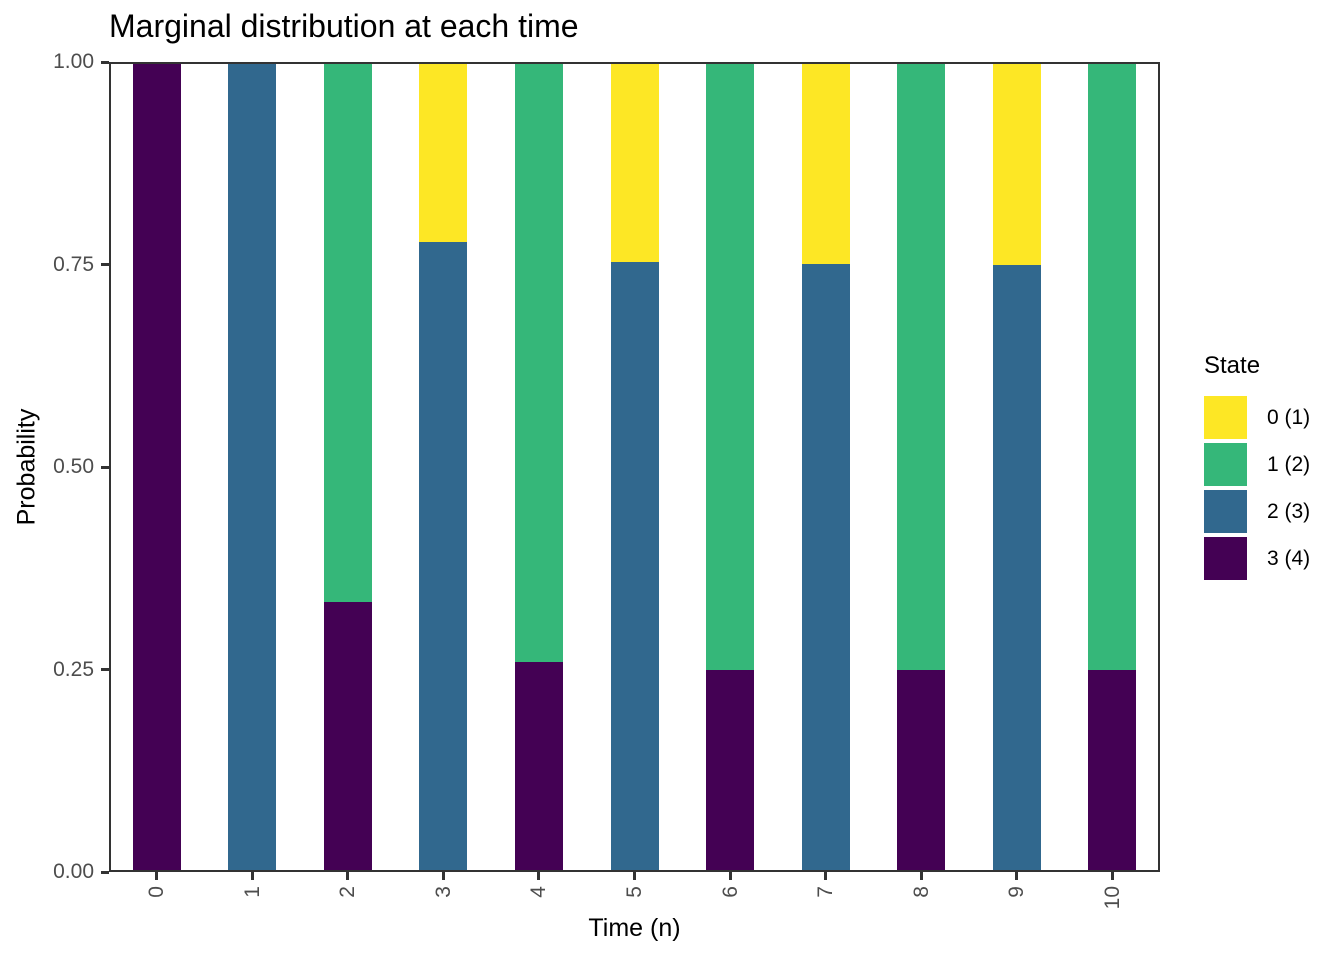 This screenshot has height=960, width=1344. What do you see at coordinates (1257, 417) in the screenshot?
I see `legend-entry: 0 (1)` at bounding box center [1257, 417].